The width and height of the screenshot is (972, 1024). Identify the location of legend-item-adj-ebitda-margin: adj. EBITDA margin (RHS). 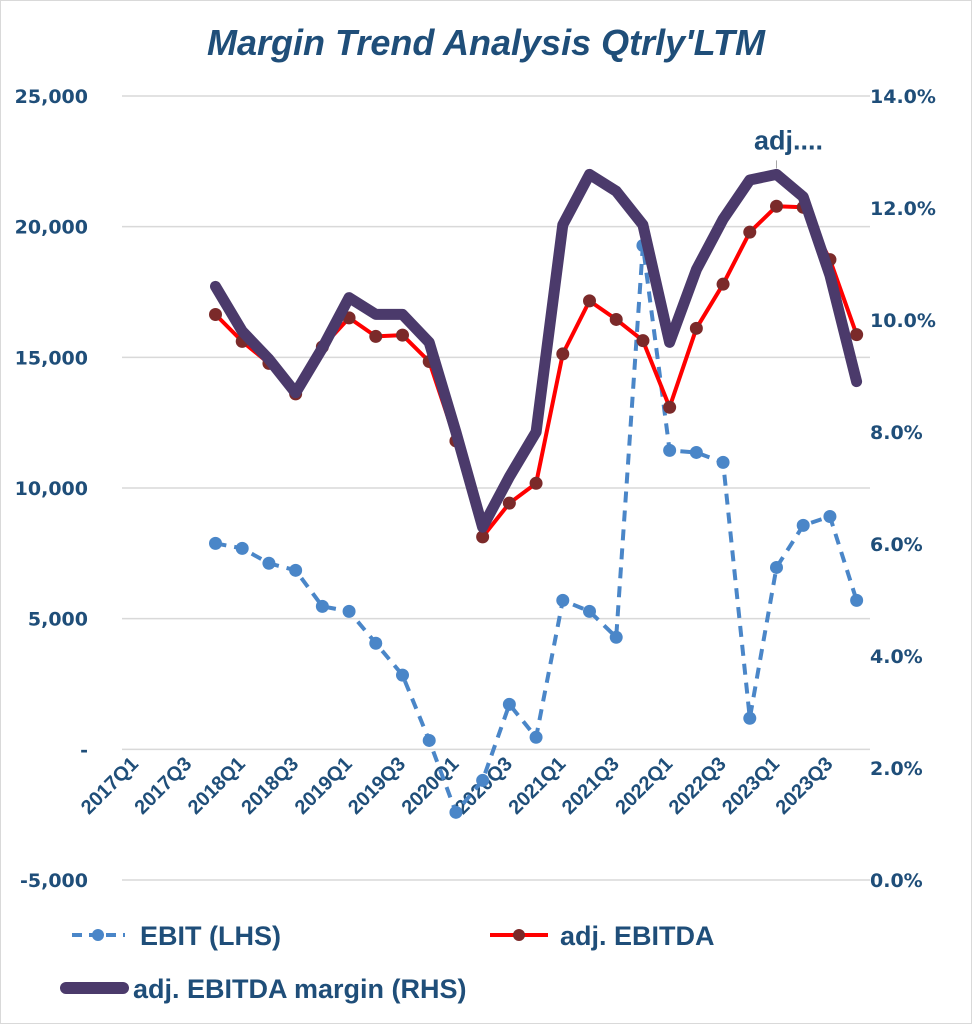
(263, 989).